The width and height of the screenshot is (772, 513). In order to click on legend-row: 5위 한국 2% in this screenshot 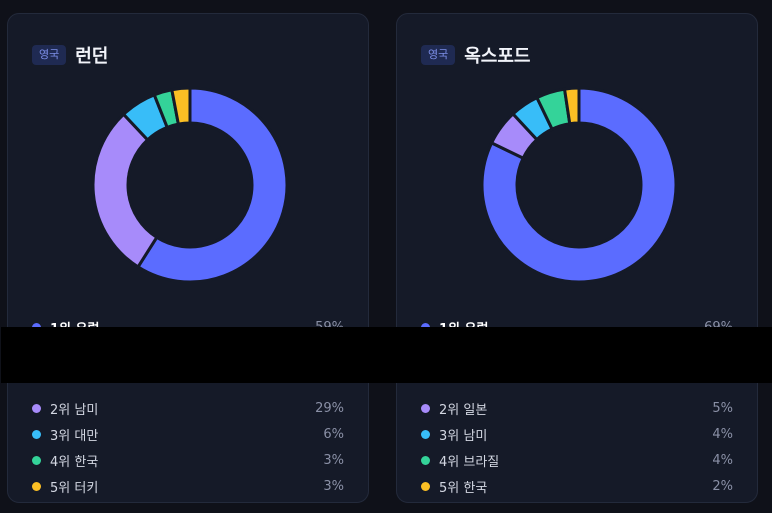, I will do `click(577, 486)`.